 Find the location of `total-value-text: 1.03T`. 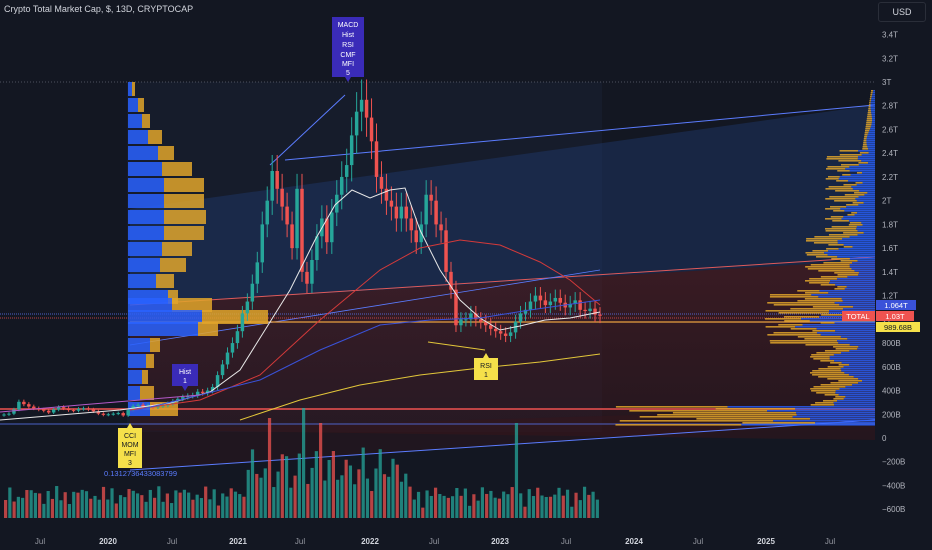

total-value-text: 1.03T is located at coordinates (895, 316).